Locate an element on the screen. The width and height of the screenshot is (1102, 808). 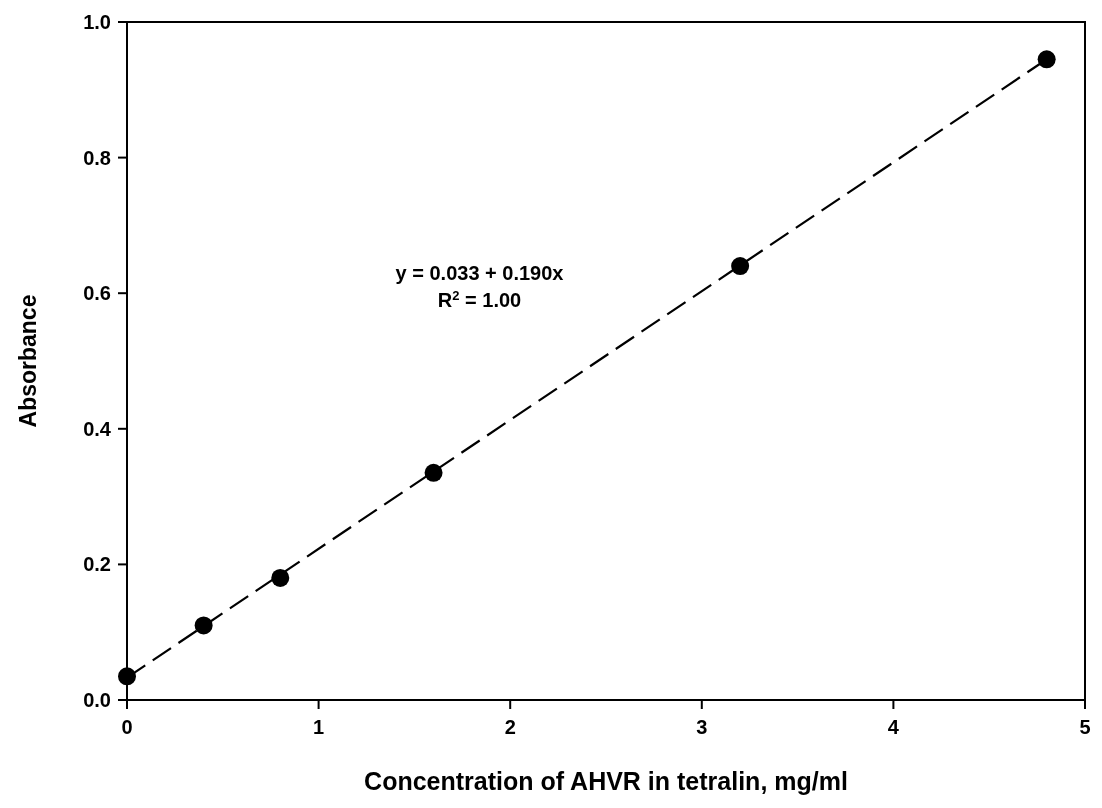
y-tick-label: 0.4 is located at coordinates (97, 428).